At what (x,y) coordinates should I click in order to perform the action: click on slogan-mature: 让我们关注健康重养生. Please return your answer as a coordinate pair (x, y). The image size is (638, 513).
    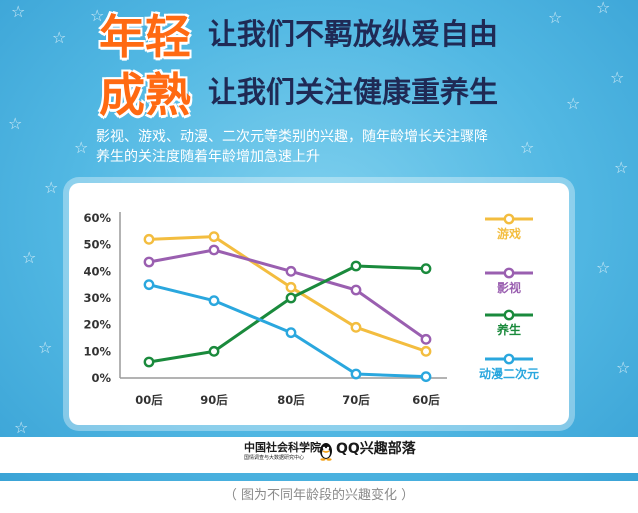
    Looking at the image, I should click on (353, 92).